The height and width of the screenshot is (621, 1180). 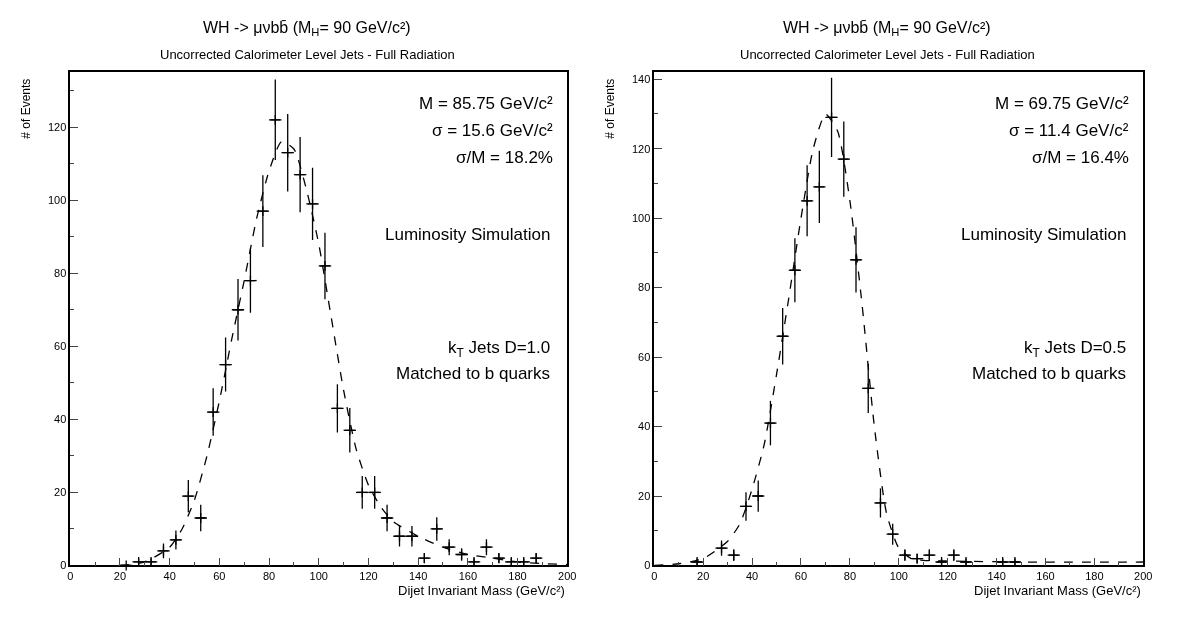 What do you see at coordinates (1062, 103) in the screenshot?
I see `annotation: M = 69.75 GeV/c²` at bounding box center [1062, 103].